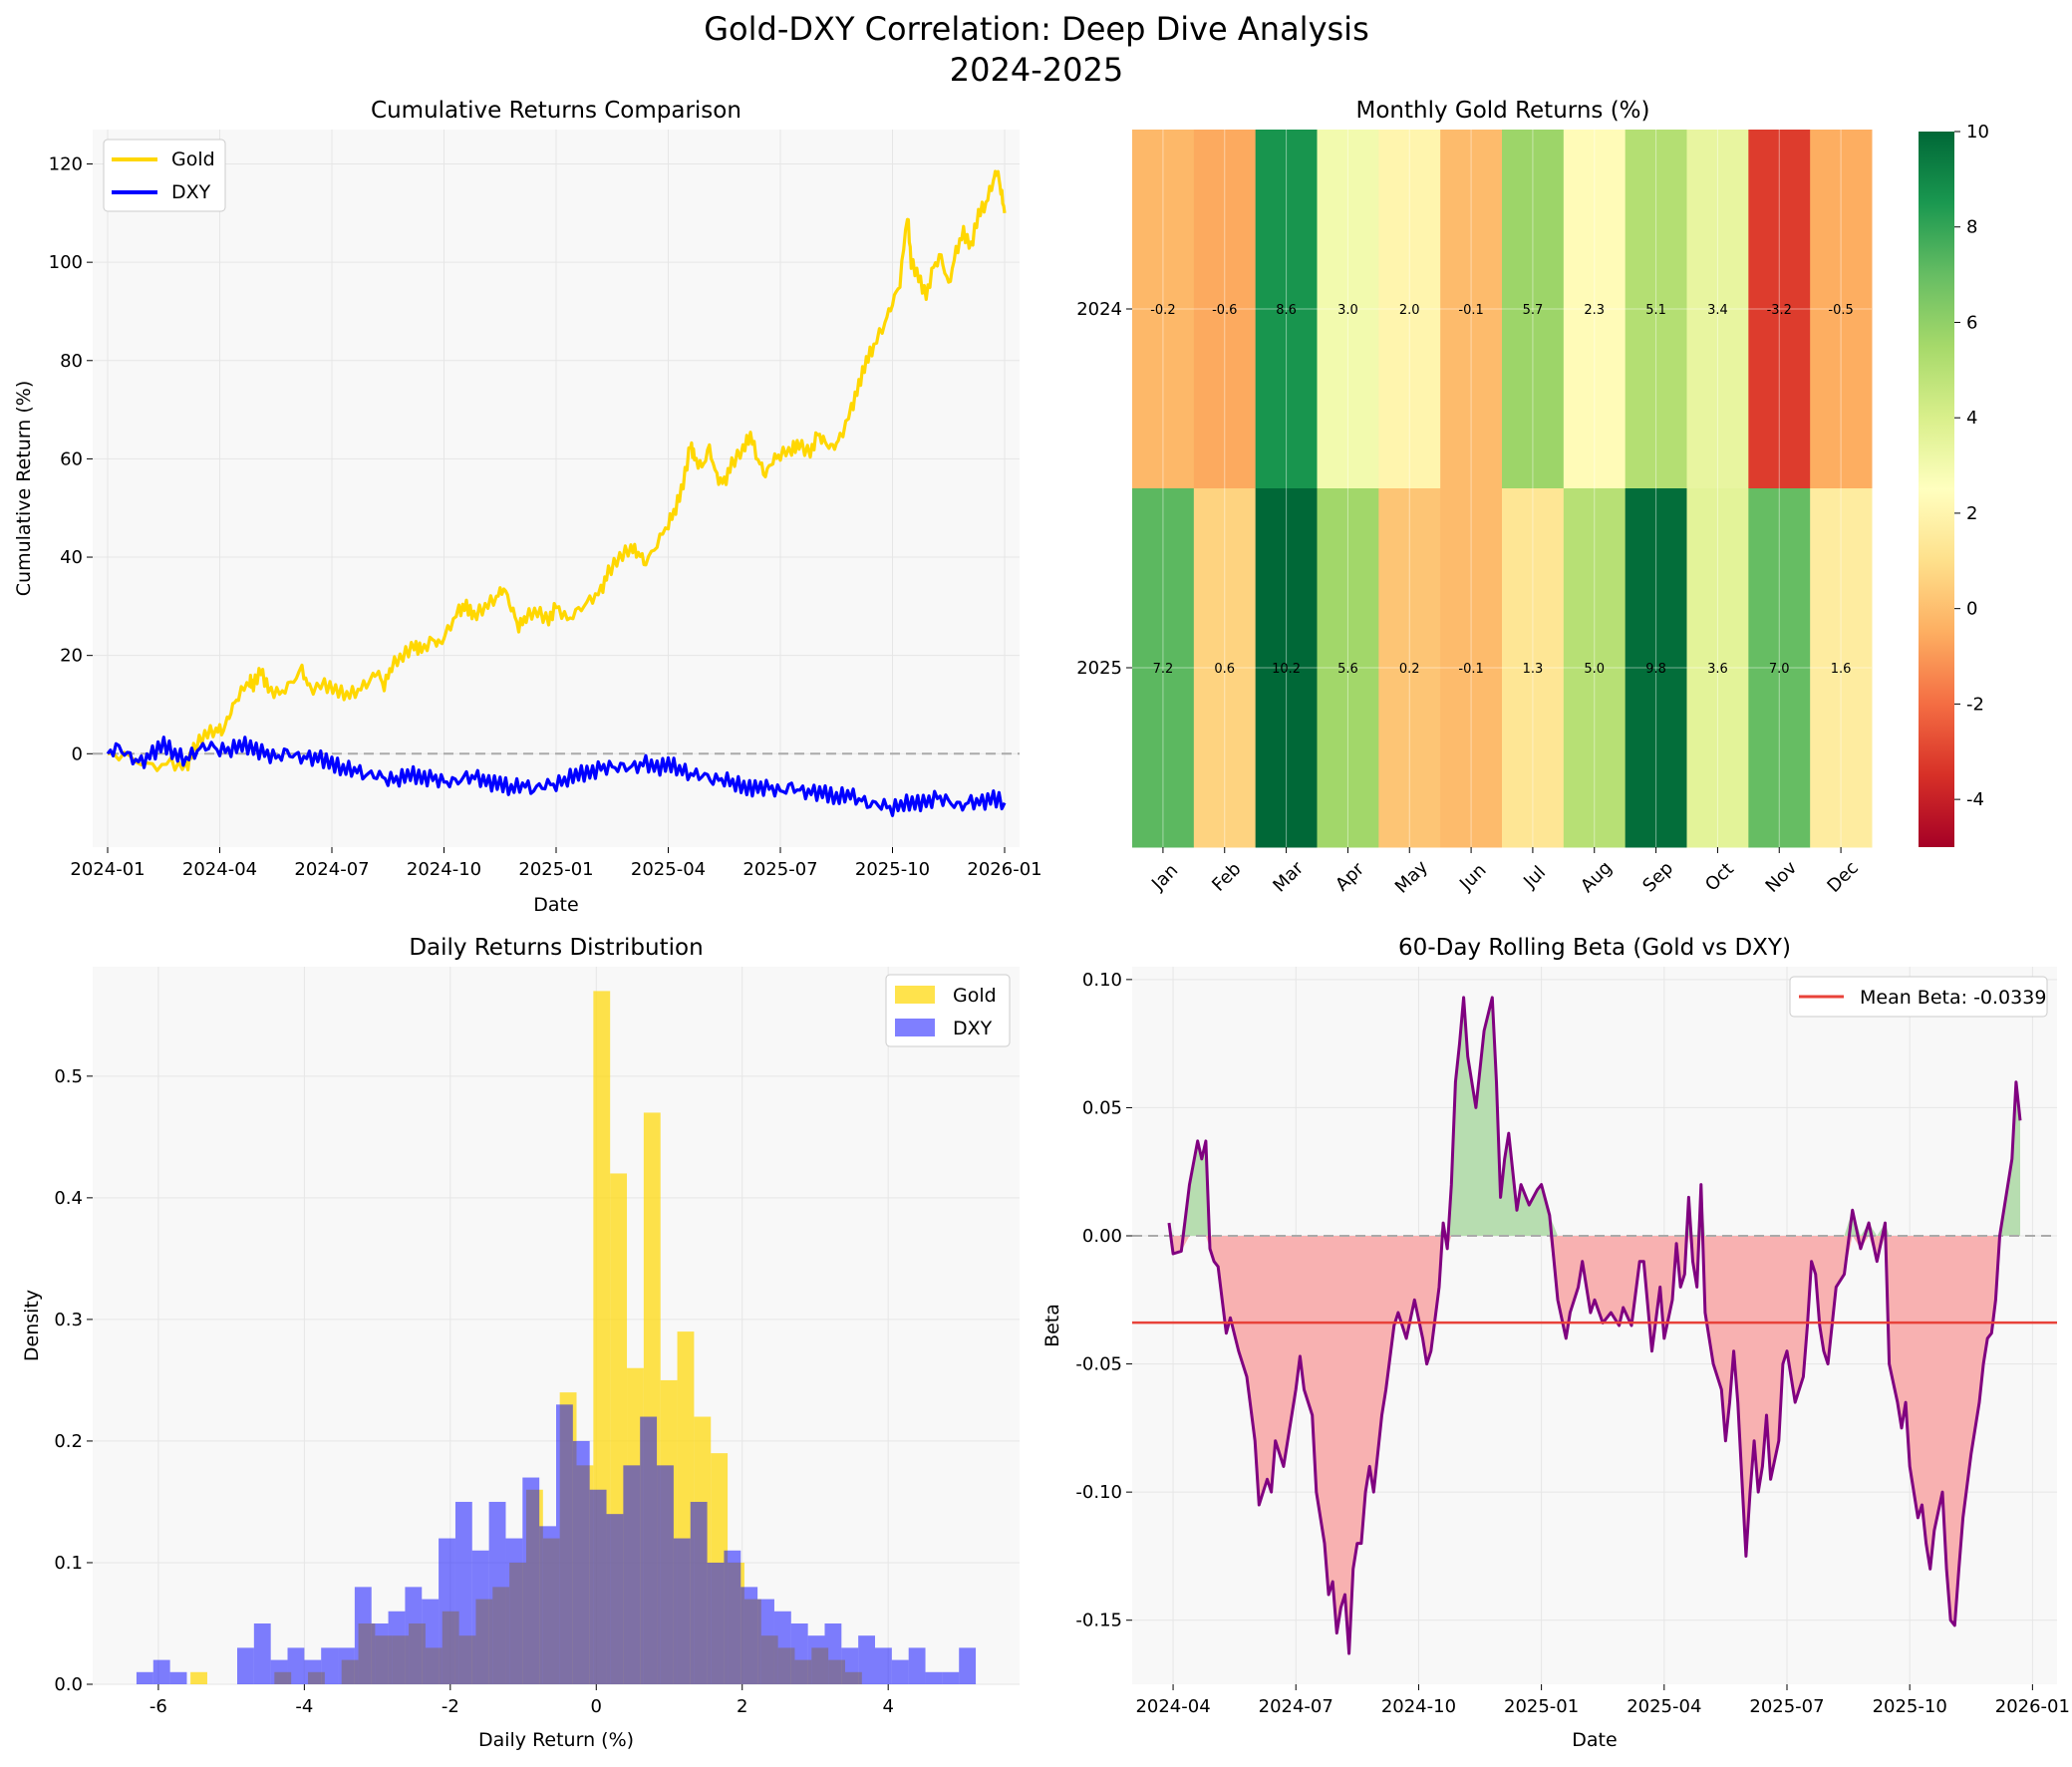 The image size is (2072, 1767). Describe the element at coordinates (742, 1706) in the screenshot. I see `histogram-x-tick-label: 2` at that location.